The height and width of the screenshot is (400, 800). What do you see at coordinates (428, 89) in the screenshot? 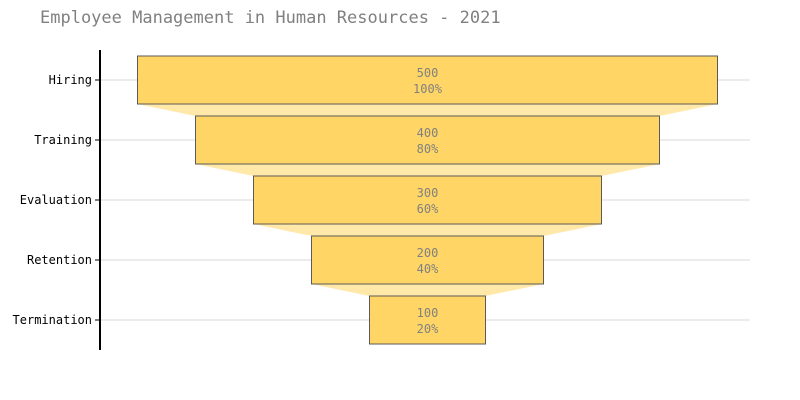
I see `data-label-percent: 100%` at bounding box center [428, 89].